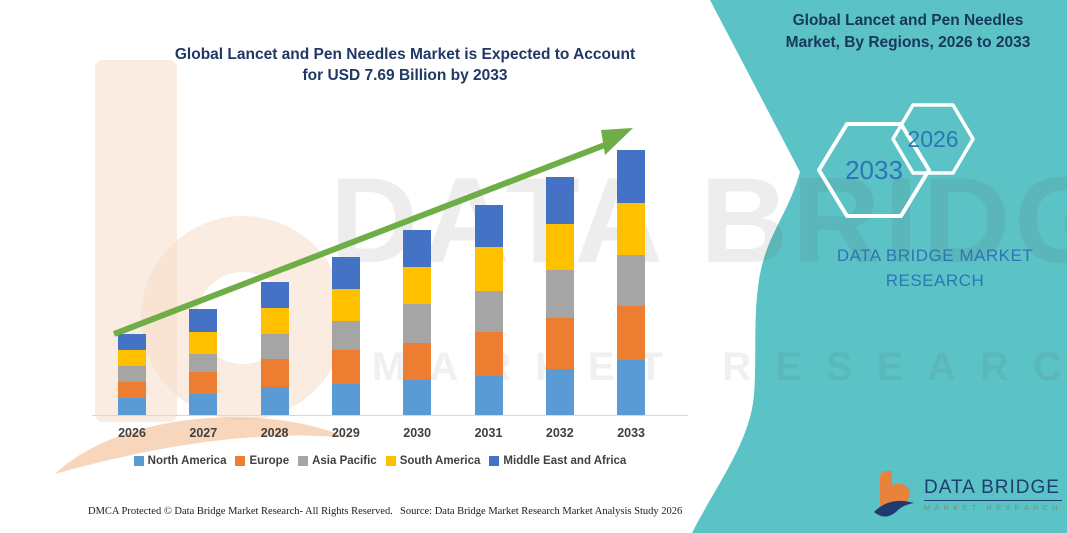  I want to click on legend-item-asia-pacific: Asia Pacific, so click(337, 461).